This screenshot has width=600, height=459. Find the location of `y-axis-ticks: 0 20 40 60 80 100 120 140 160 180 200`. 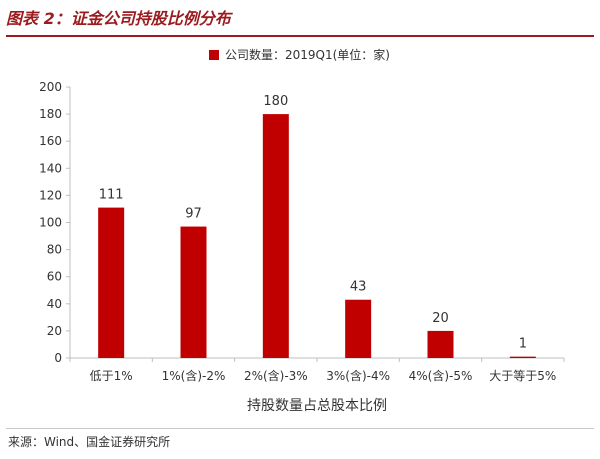

y-axis-ticks: 0 20 40 60 80 100 120 140 160 180 200 is located at coordinates (54, 222).